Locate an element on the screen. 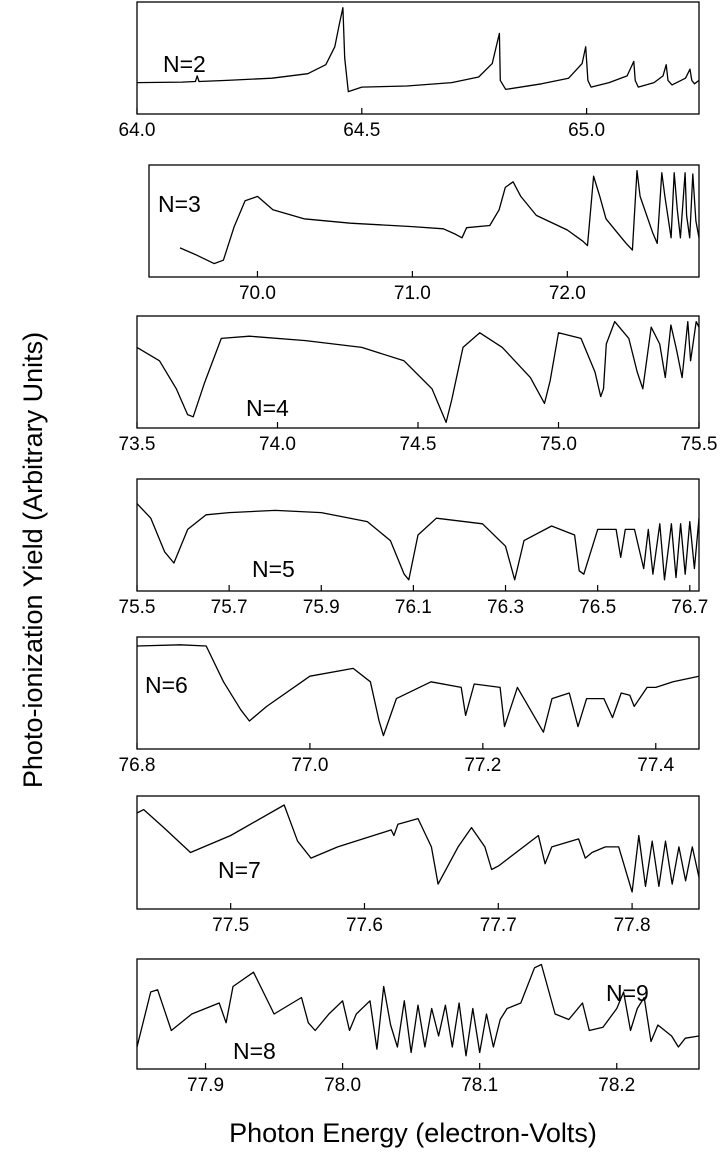  panel-label: N=5 is located at coordinates (273, 569).